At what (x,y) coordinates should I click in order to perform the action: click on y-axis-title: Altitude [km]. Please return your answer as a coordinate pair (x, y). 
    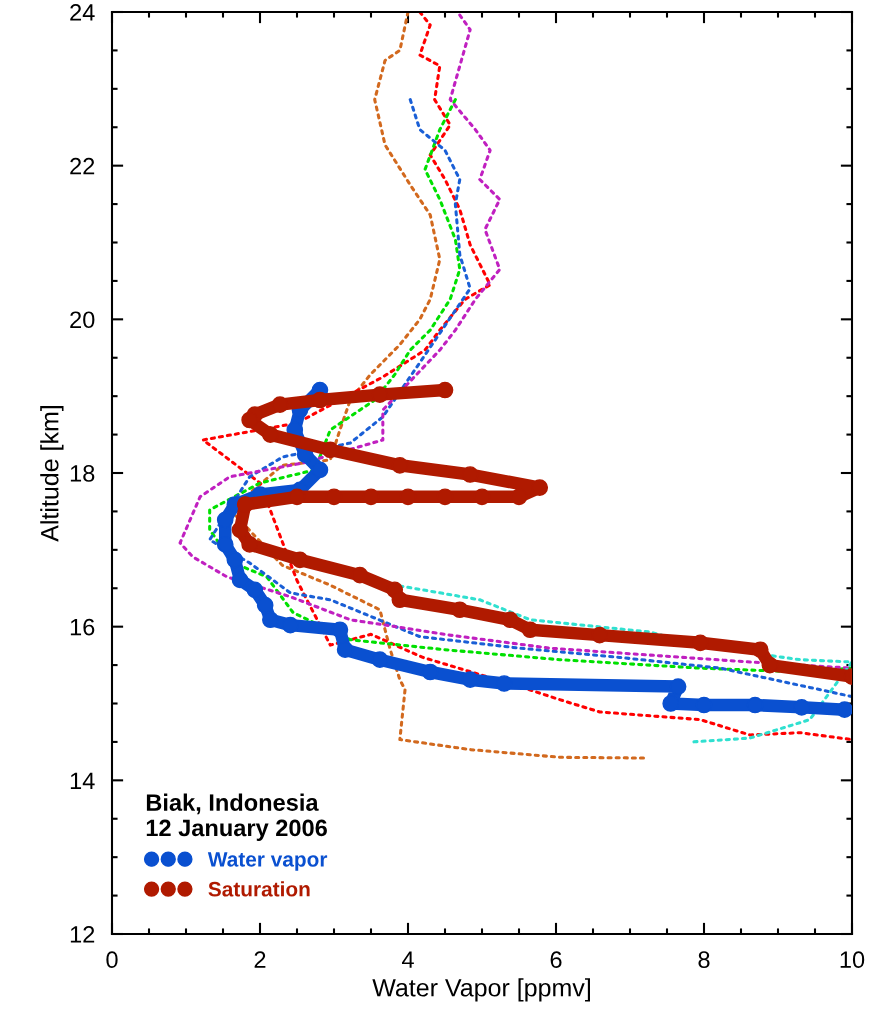
    Looking at the image, I should click on (52, 474).